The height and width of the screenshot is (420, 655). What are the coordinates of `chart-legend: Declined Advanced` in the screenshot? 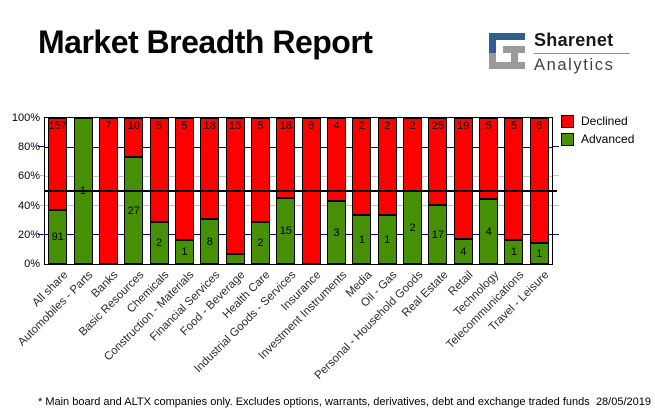 It's located at (597, 130).